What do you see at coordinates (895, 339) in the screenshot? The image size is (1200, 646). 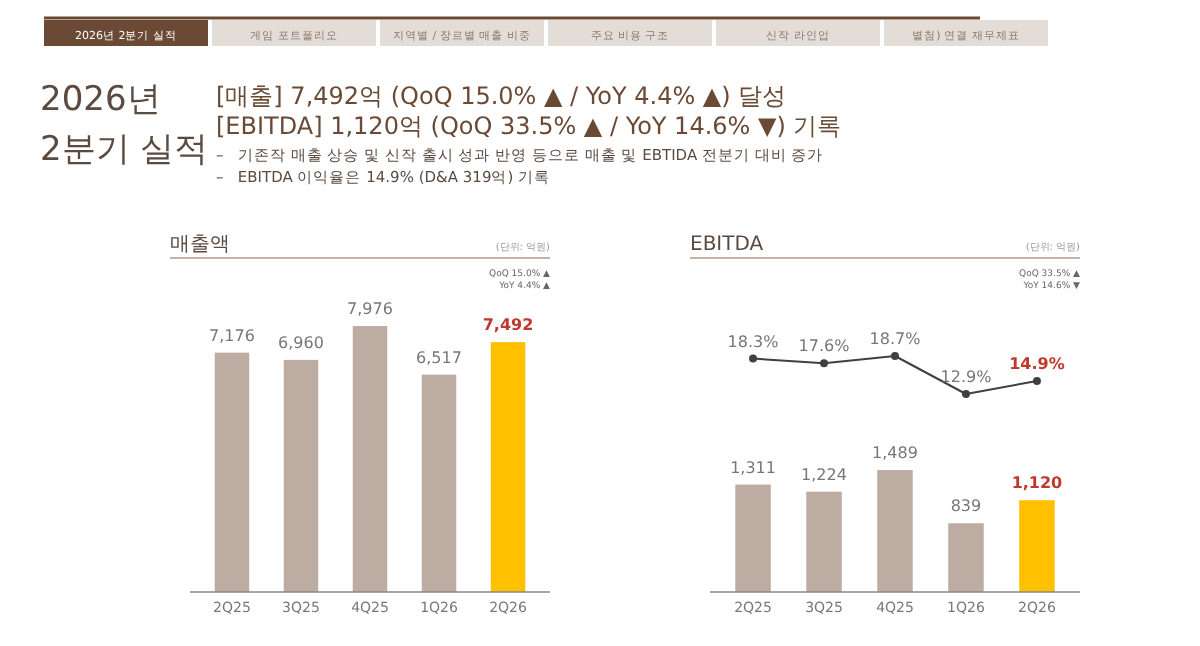 I see `data-label: 18.7%` at bounding box center [895, 339].